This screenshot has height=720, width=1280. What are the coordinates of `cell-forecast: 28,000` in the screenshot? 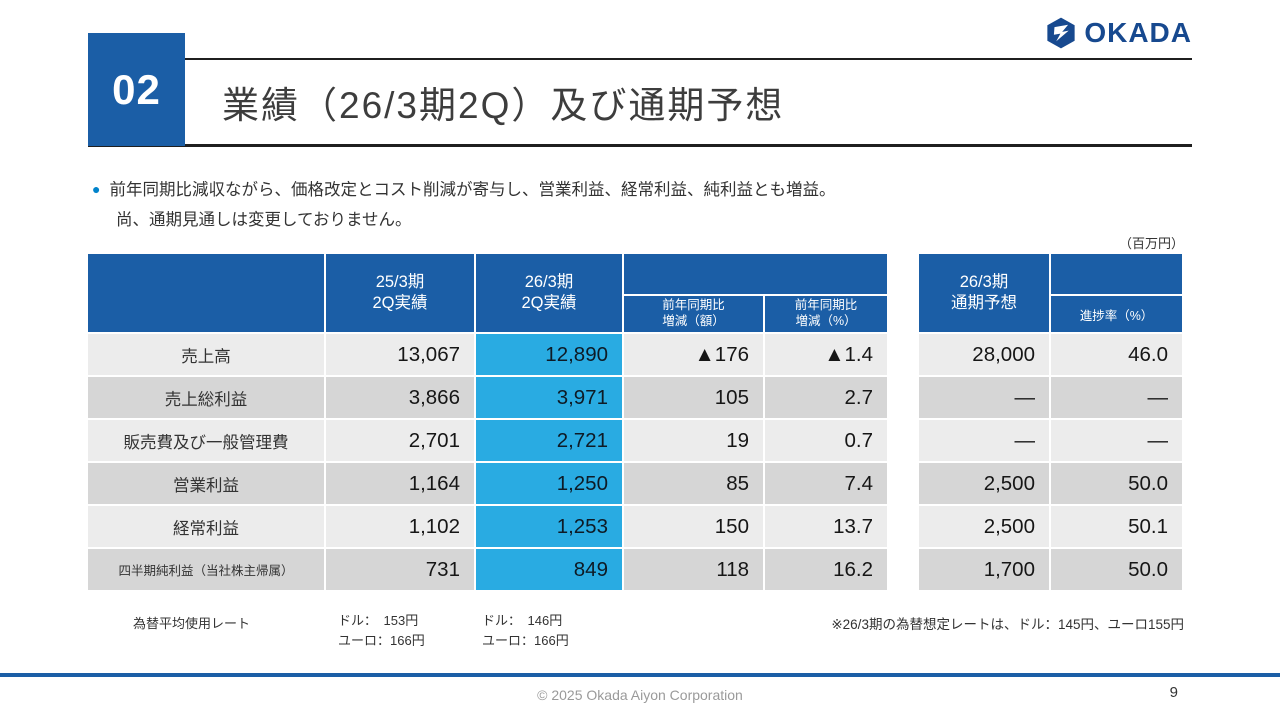 It's located at (984, 354).